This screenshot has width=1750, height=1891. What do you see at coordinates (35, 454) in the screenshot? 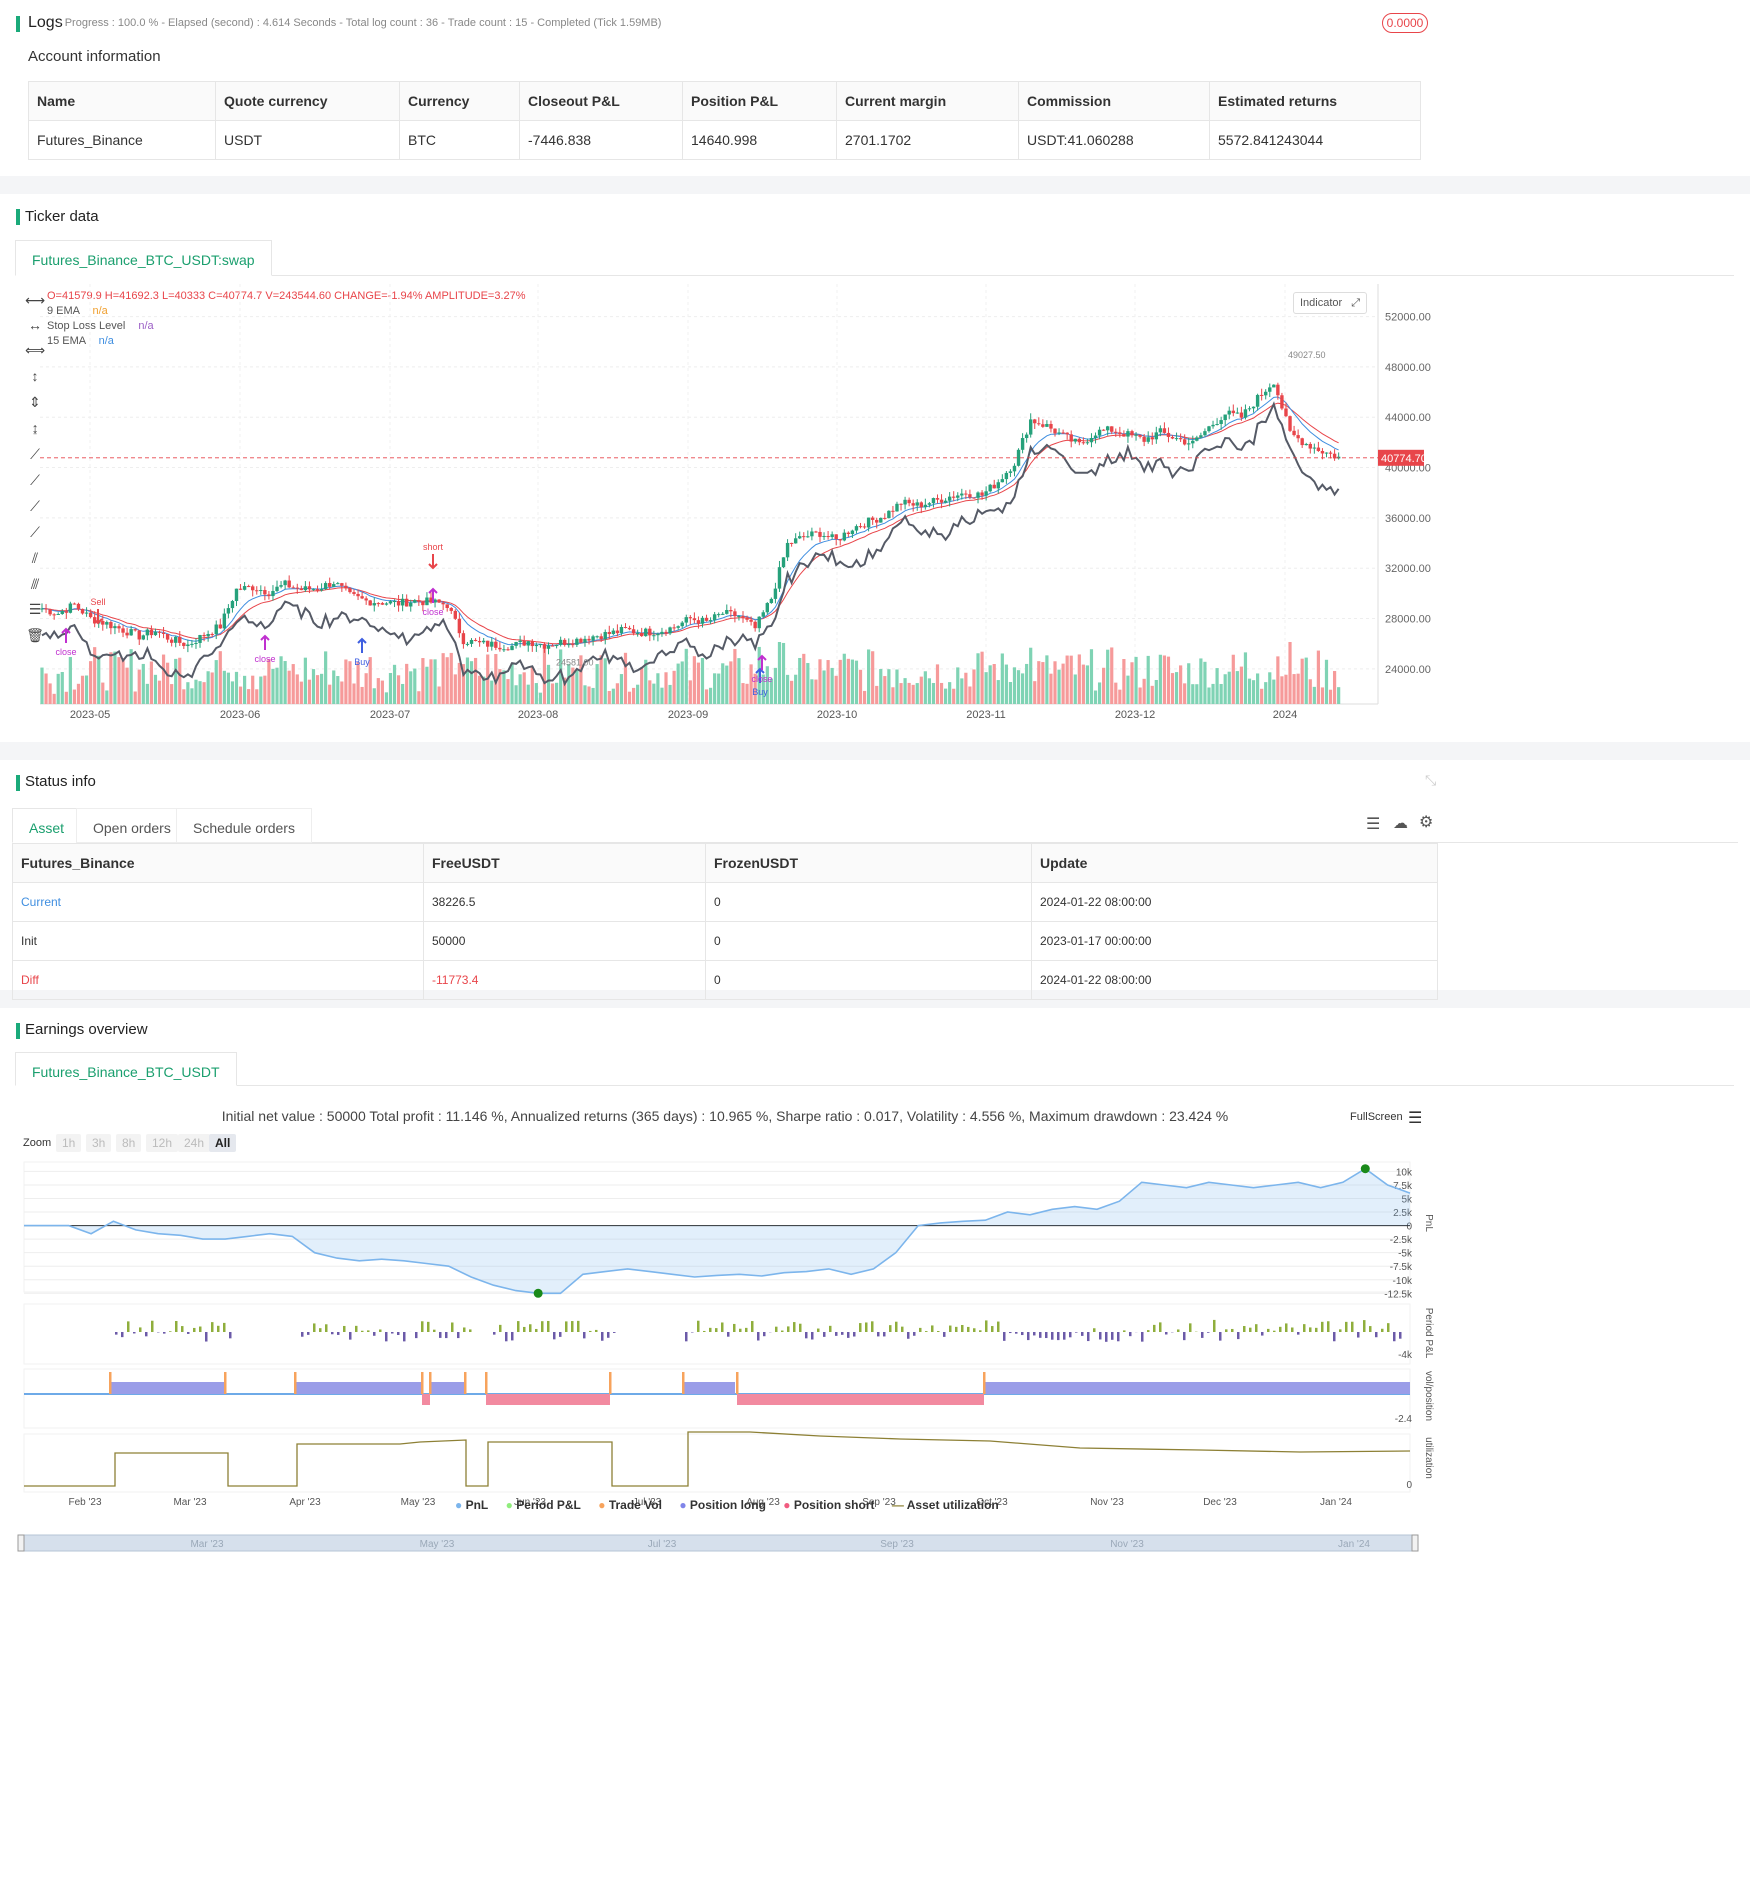
I see `trend-line-icon: ⟋` at bounding box center [35, 454].